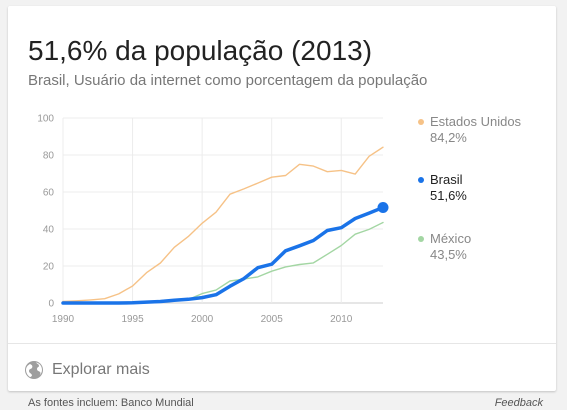  Describe the element at coordinates (49, 267) in the screenshot. I see `y-tick-label-20: 20` at that location.